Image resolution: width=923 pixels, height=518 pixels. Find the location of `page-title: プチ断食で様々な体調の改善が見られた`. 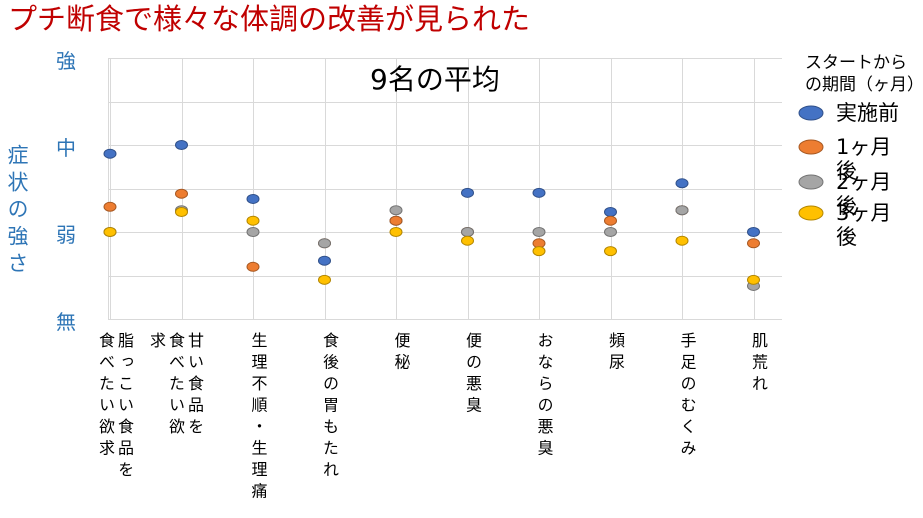

page-title: プチ断食で様々な体調の改善が見られた is located at coordinates (269, 19).